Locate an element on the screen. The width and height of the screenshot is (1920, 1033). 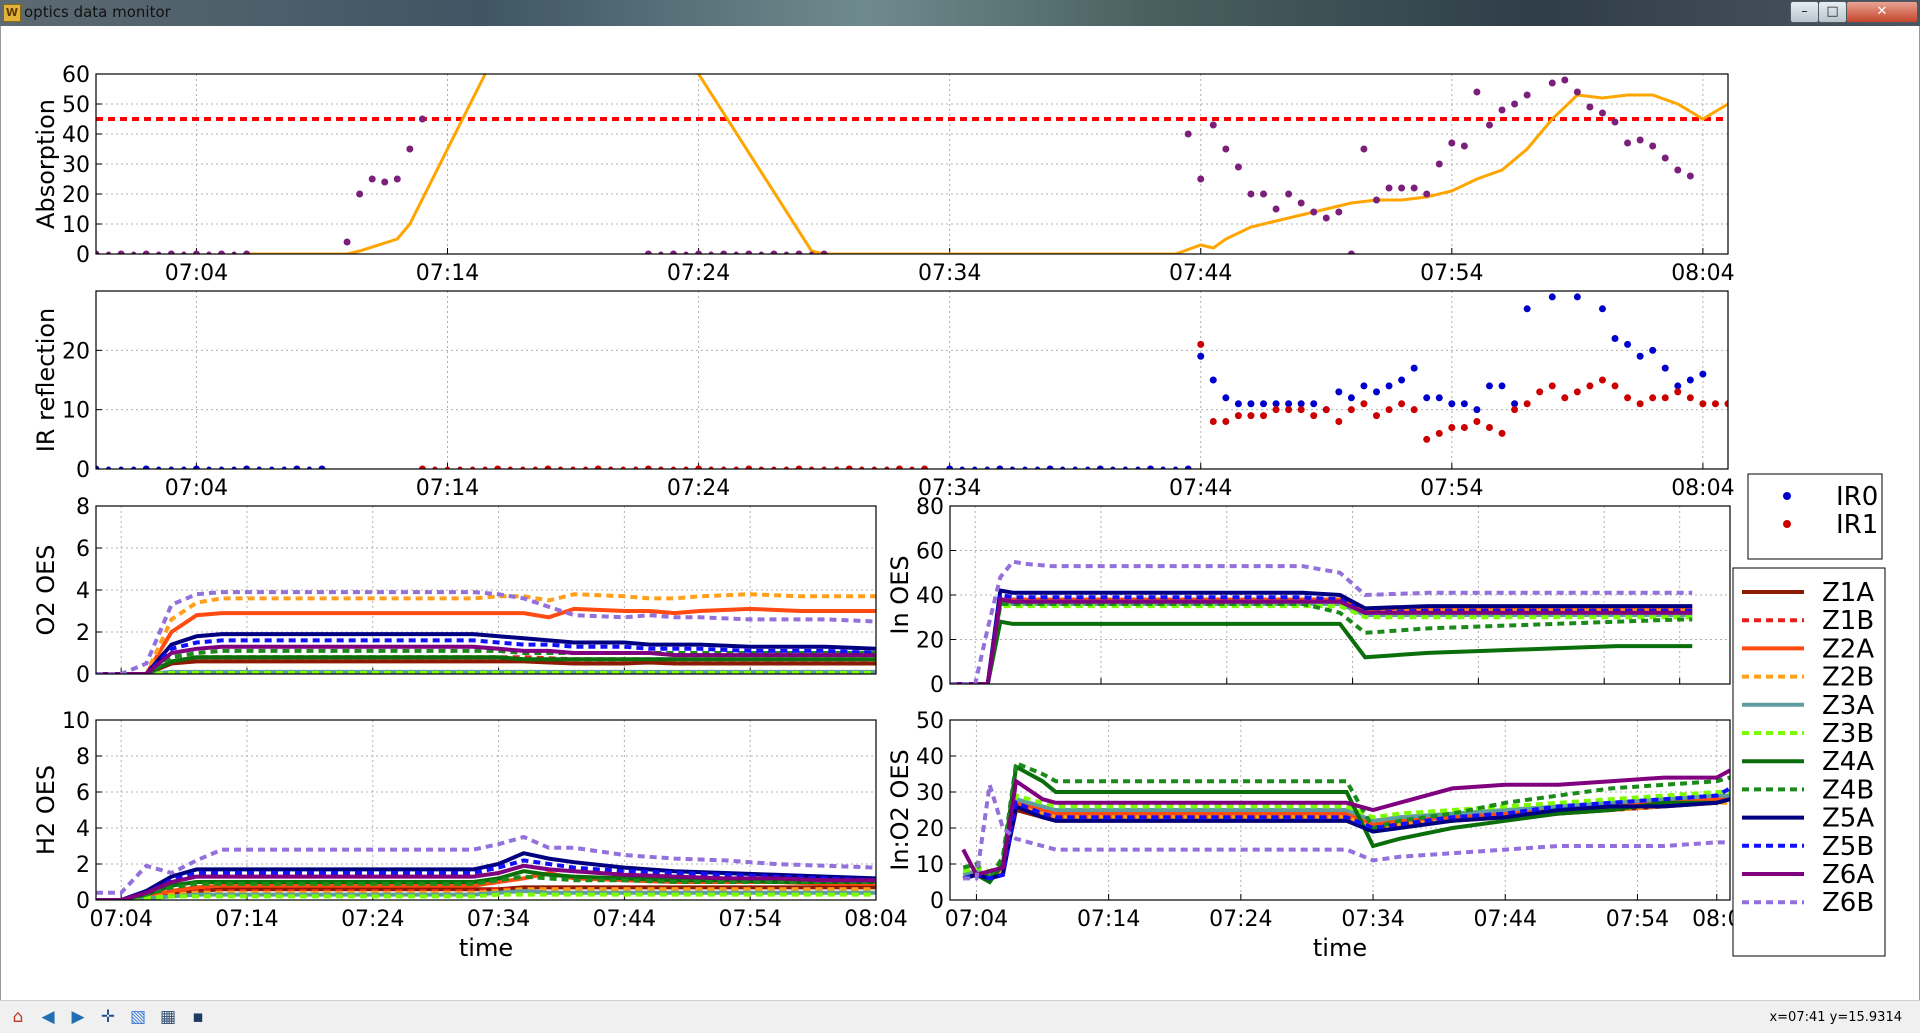
subplots-config-icon: ▦ is located at coordinates (168, 1017).